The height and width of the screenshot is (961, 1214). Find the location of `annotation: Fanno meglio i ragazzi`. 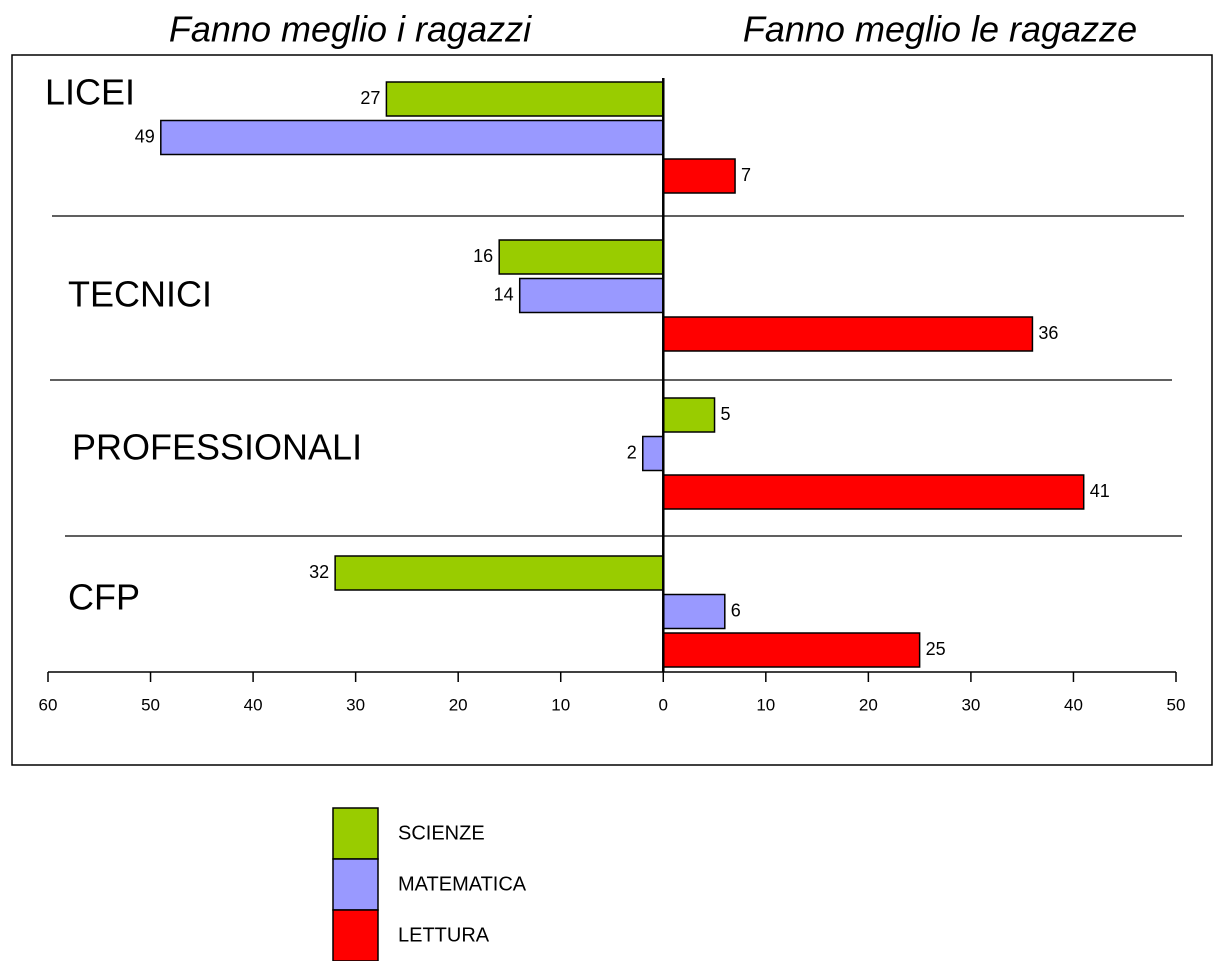

annotation: Fanno meglio i ragazzi is located at coordinates (350, 29).